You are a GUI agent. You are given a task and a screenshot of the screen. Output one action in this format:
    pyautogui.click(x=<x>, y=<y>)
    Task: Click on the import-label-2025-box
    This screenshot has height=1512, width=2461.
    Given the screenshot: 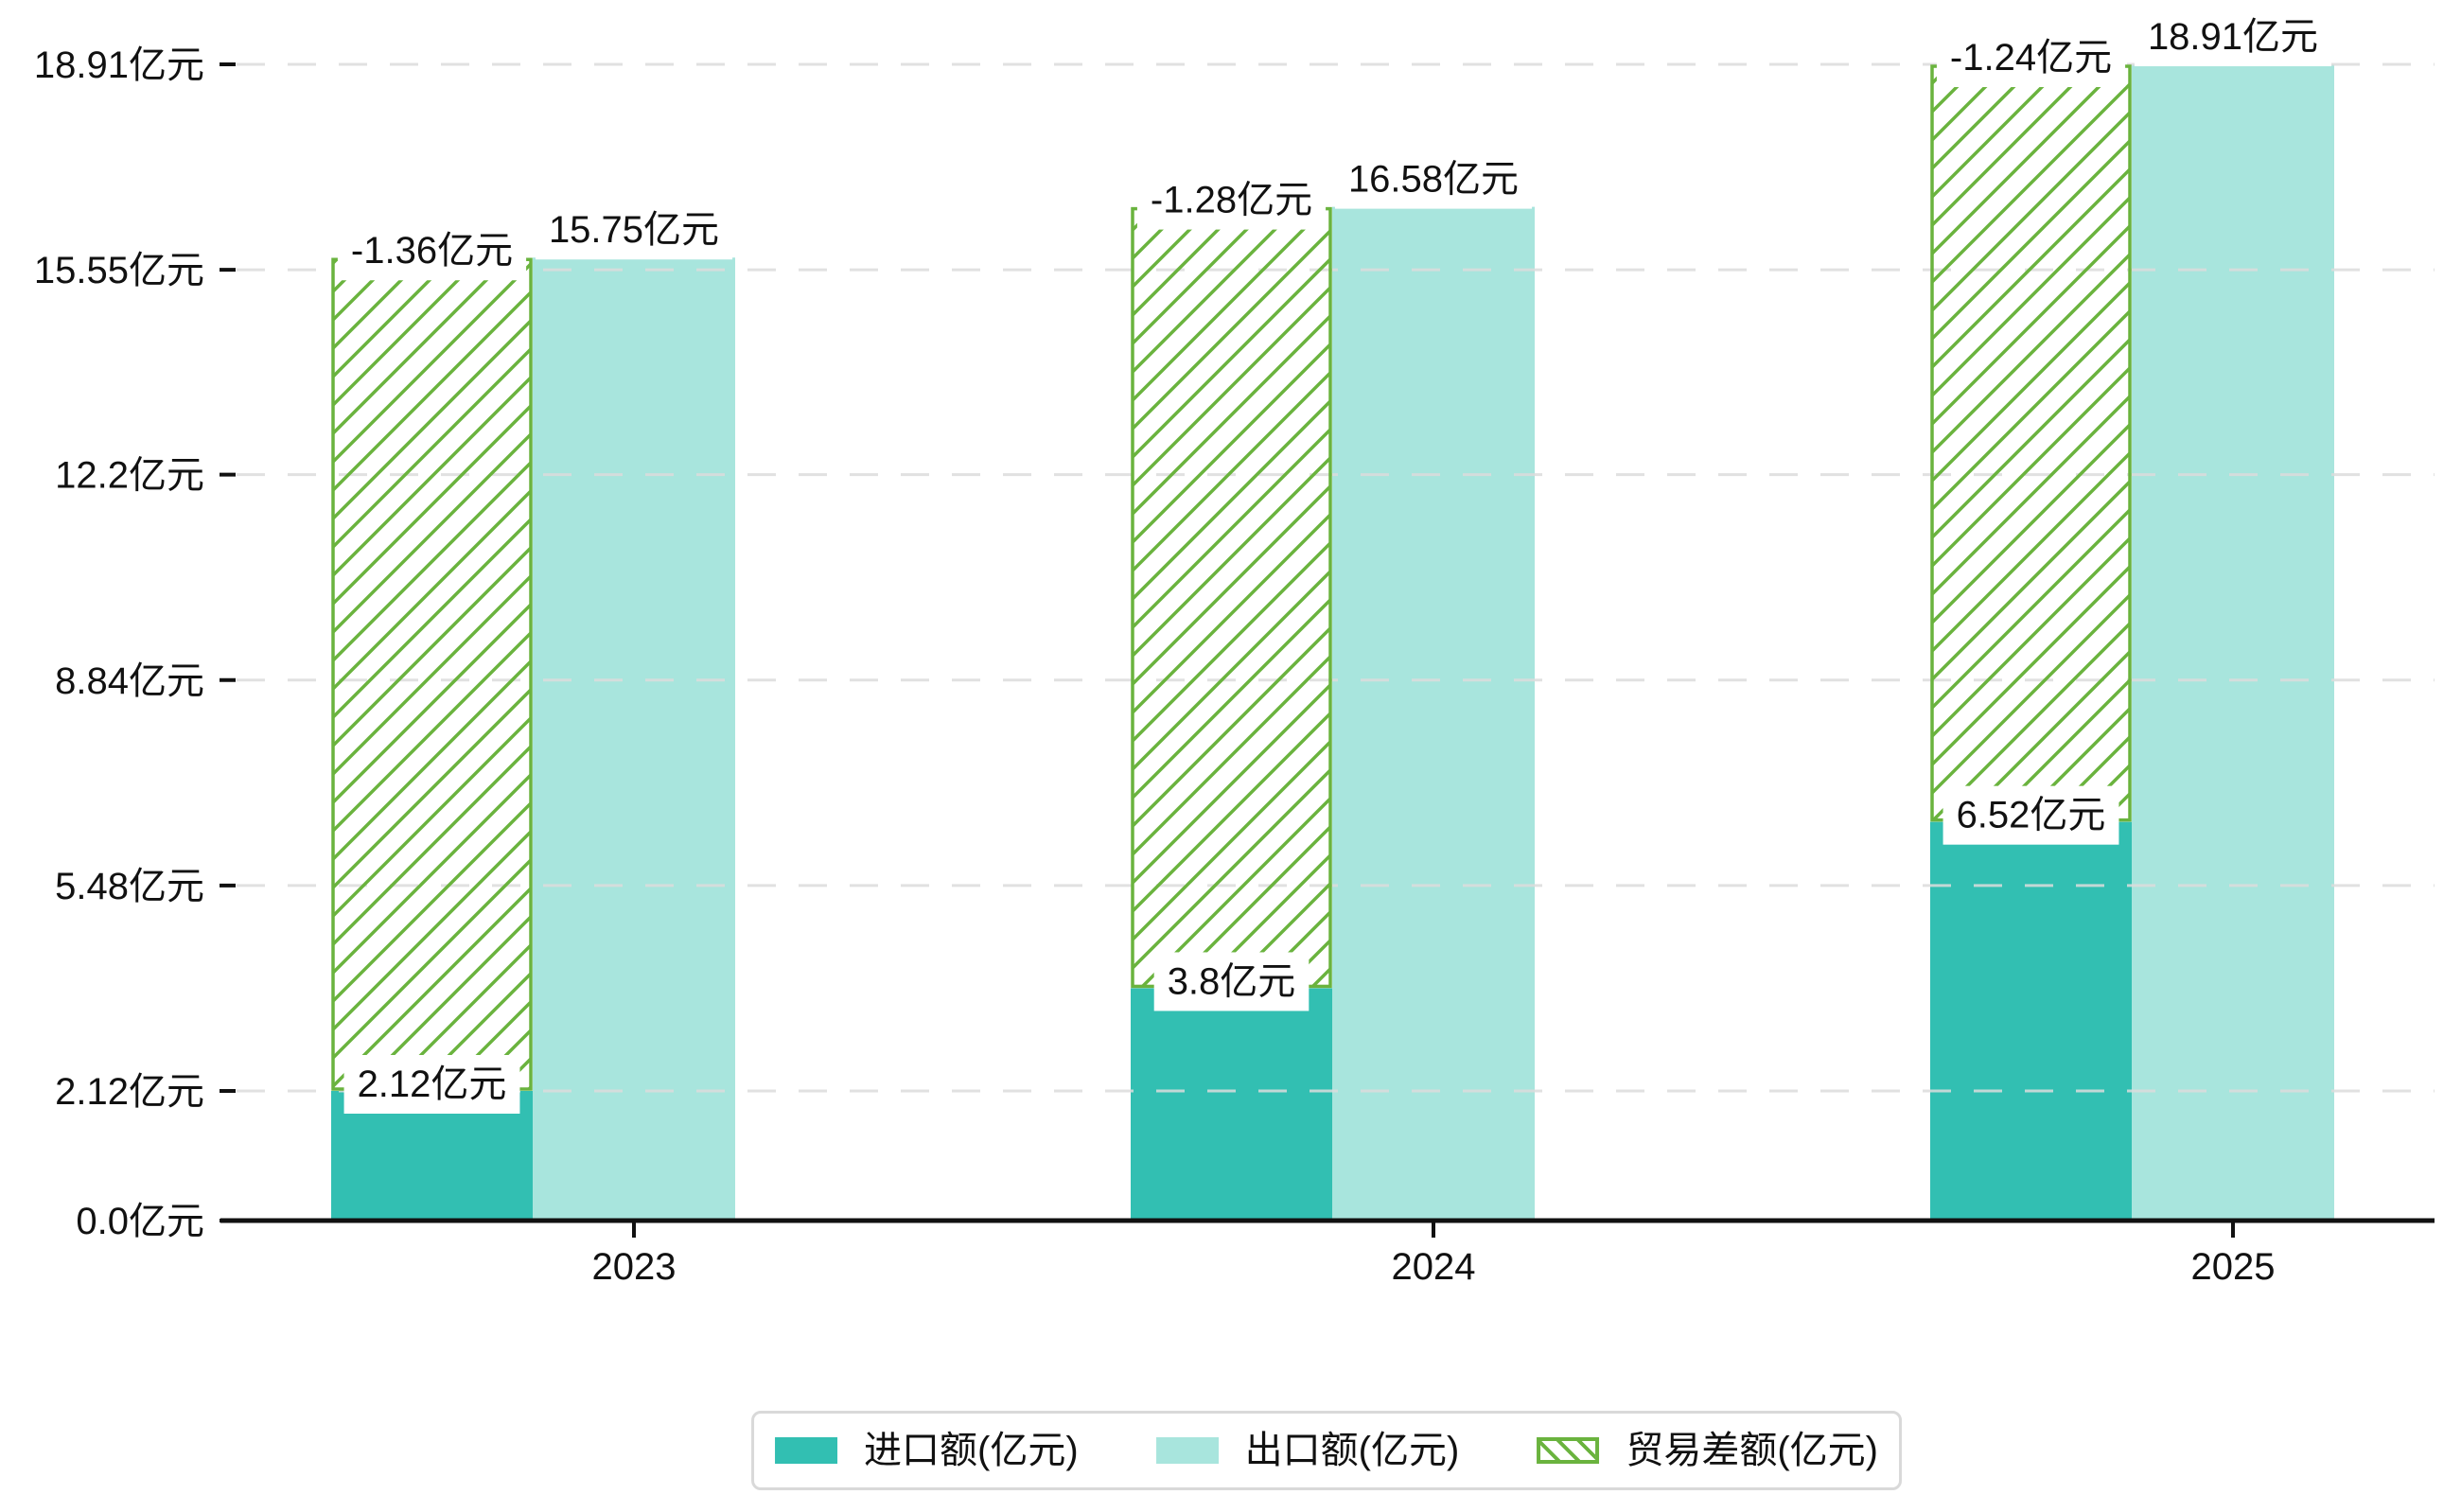 What is the action you would take?
    pyautogui.click(x=2030, y=815)
    